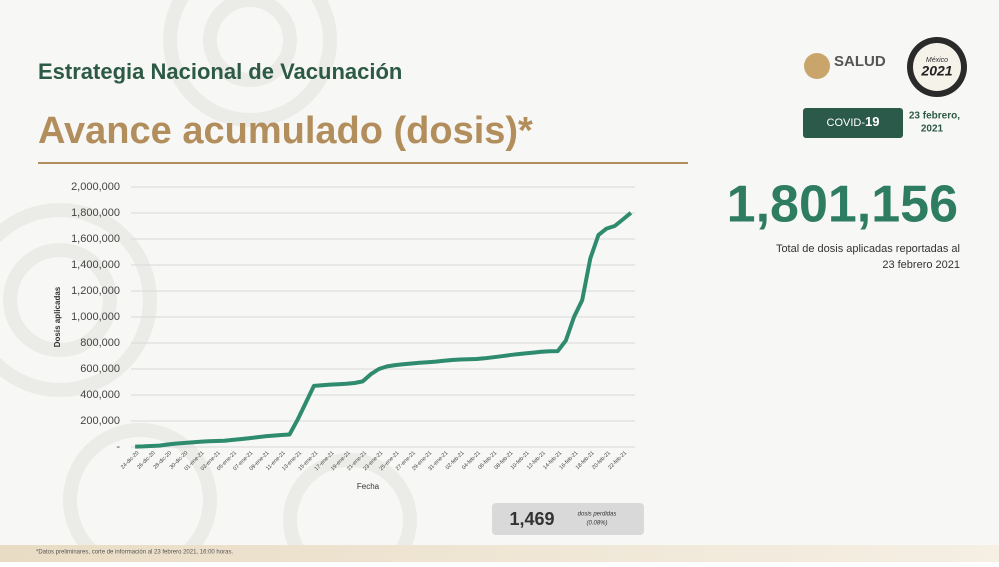  I want to click on total-value: 1,801,156, so click(842, 205).